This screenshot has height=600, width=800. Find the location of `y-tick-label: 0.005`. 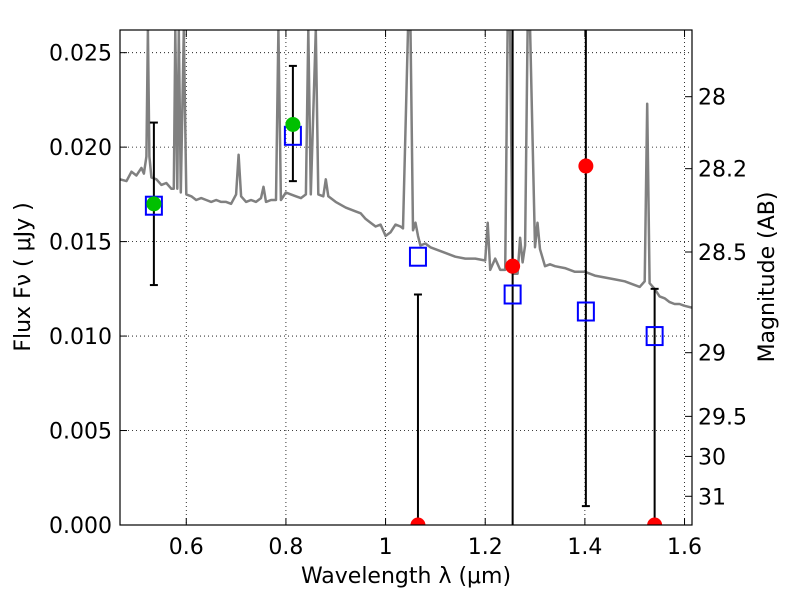

y-tick-label: 0.005 is located at coordinates (80, 432).